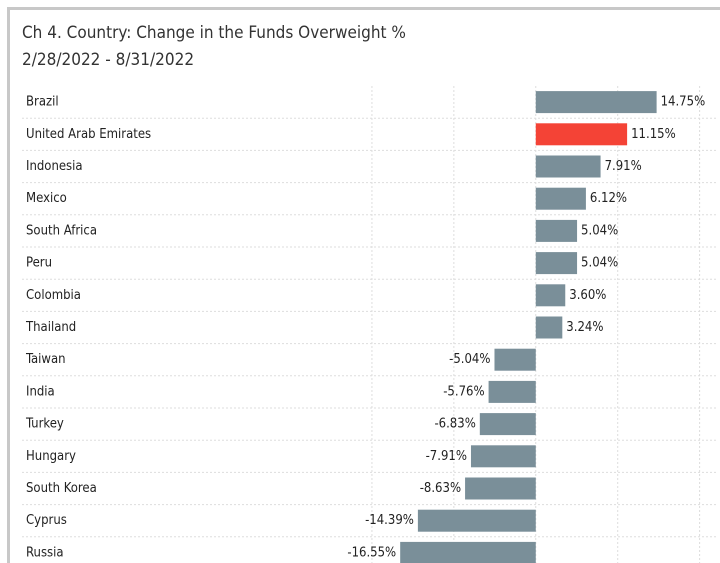  Describe the element at coordinates (61, 230) in the screenshot. I see `category-label: South Africa` at that location.